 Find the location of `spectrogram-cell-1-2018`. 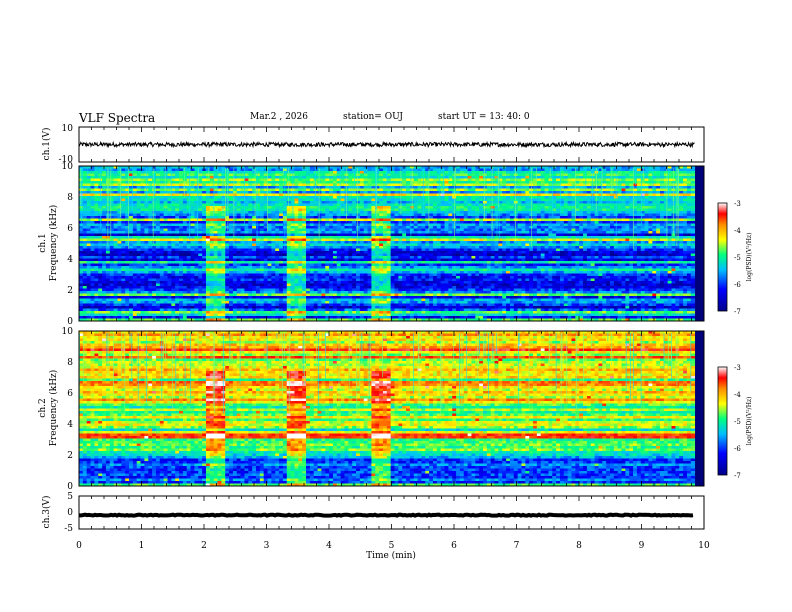

spectrogram-cell-1-2018 is located at coordinates (458, 197).